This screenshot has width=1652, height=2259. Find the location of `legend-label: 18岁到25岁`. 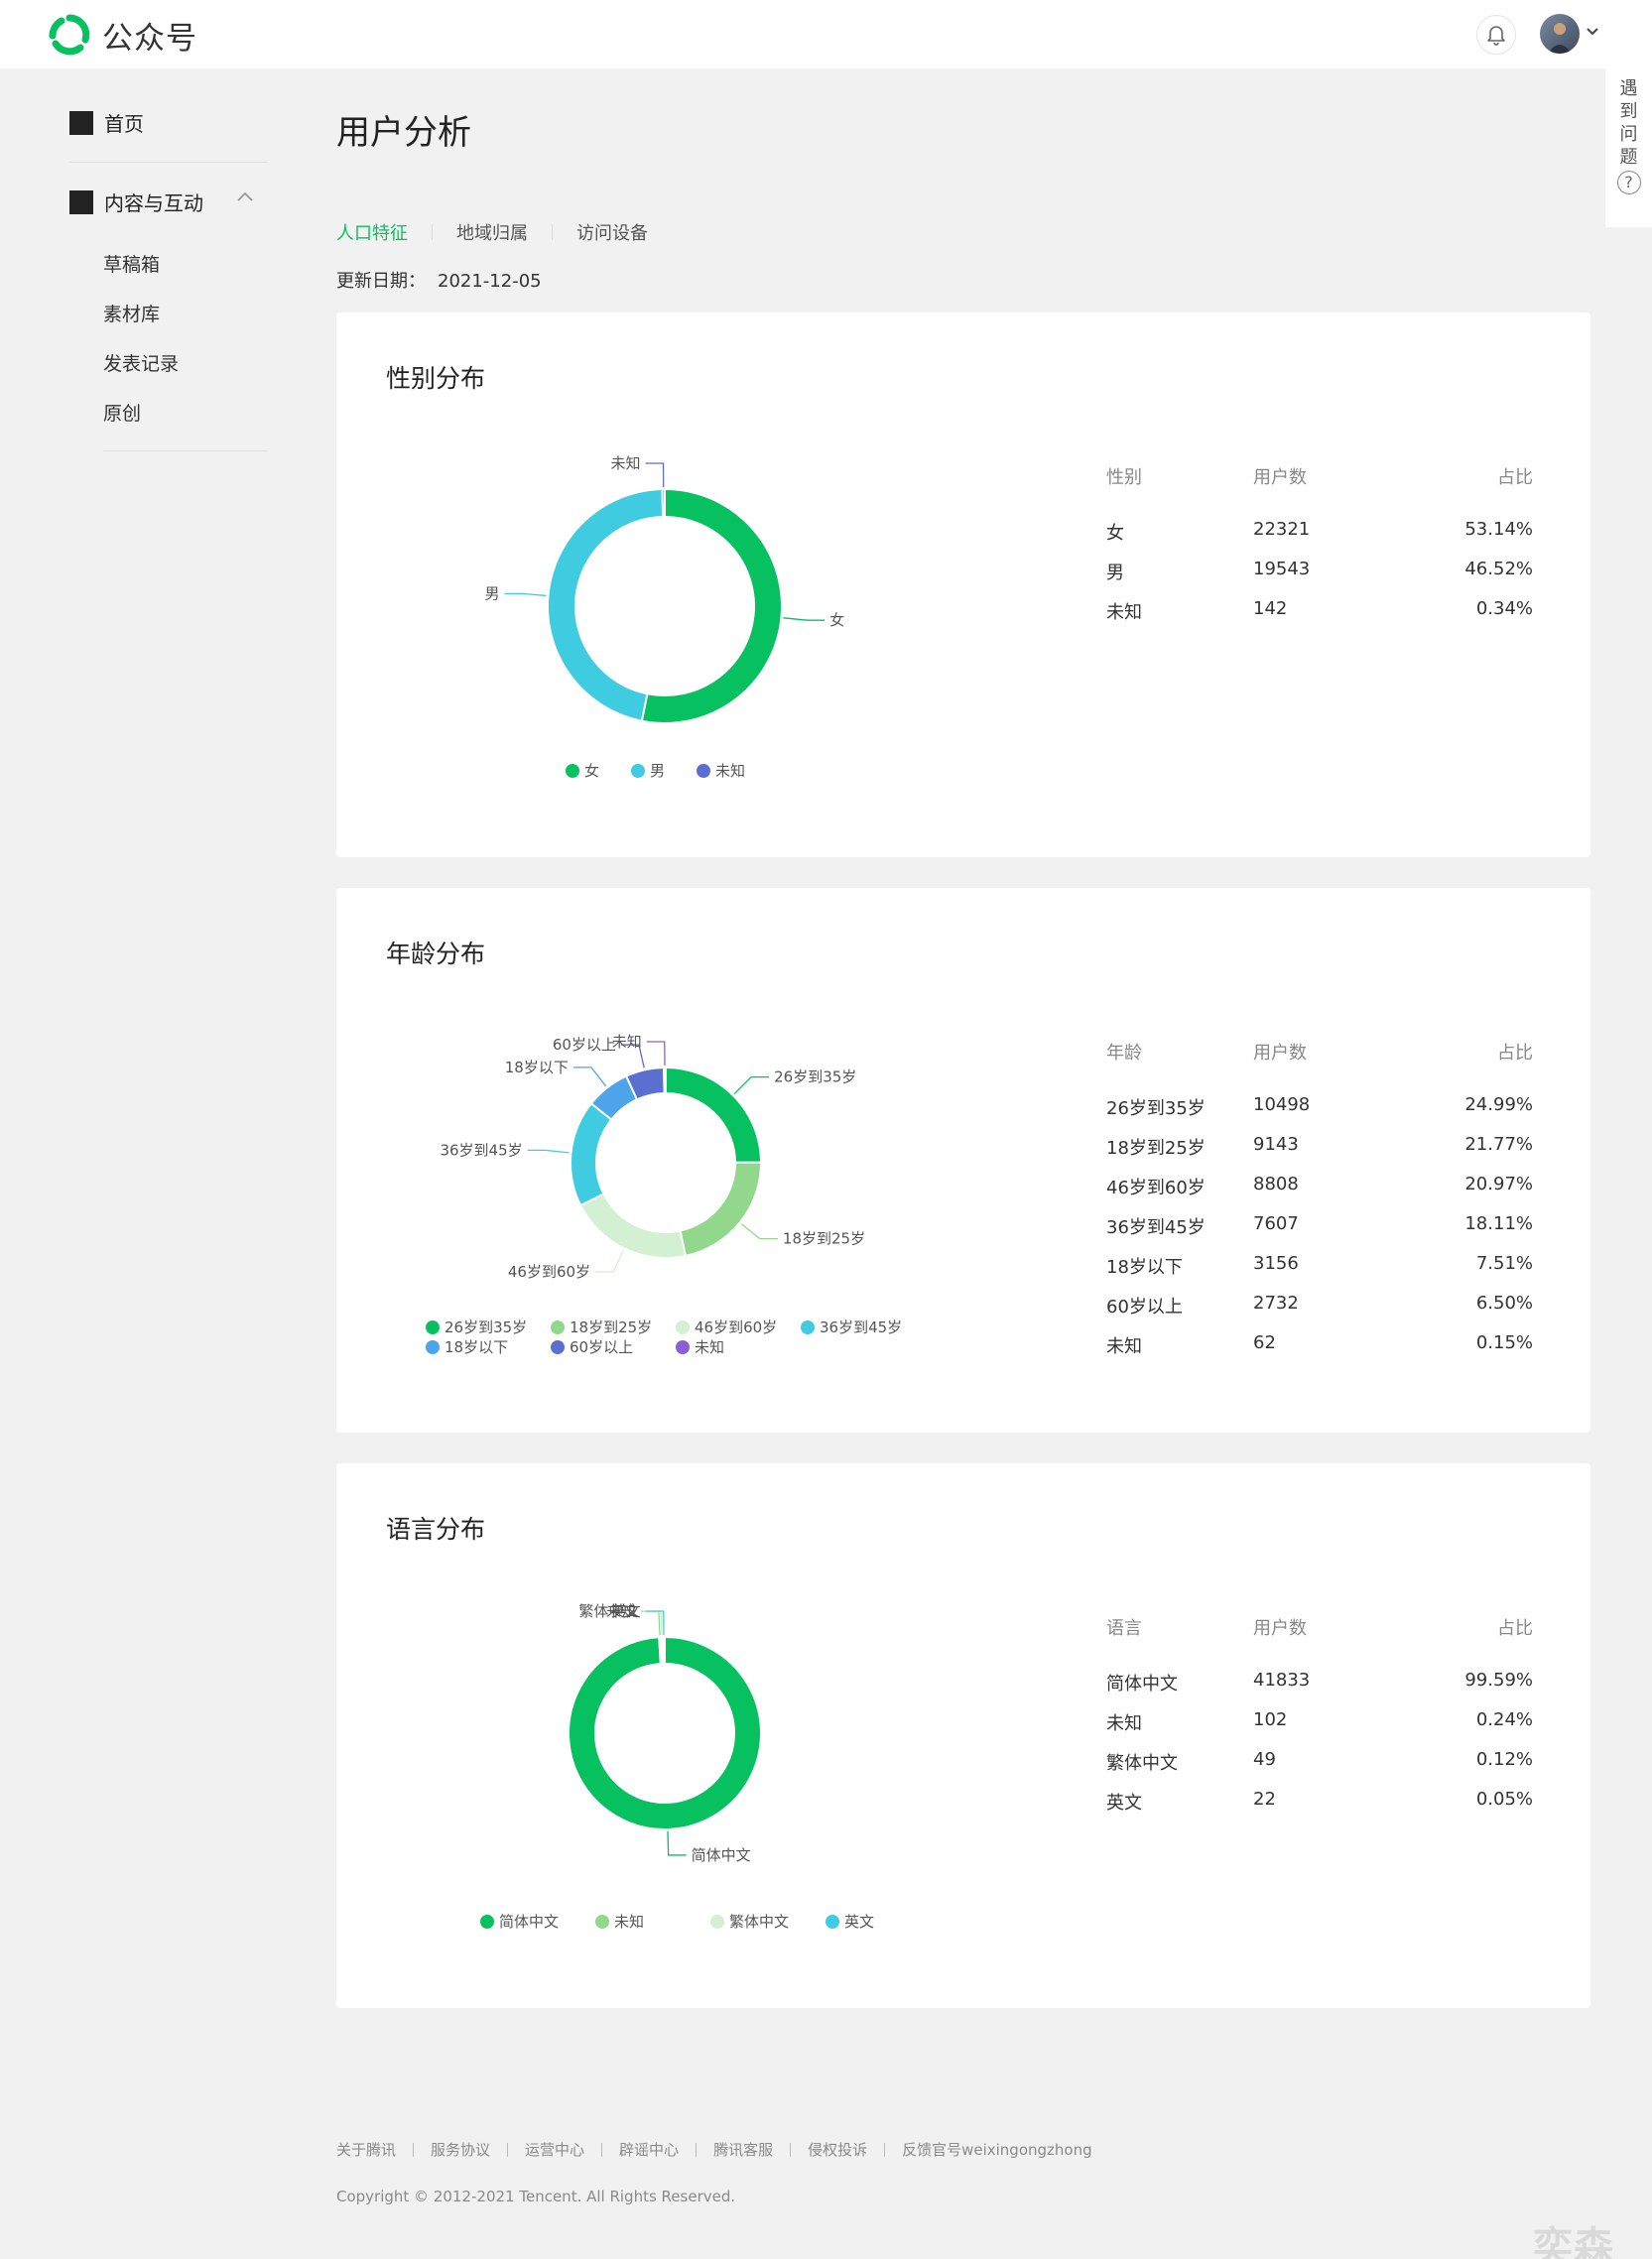

legend-label: 18岁到25岁 is located at coordinates (611, 1327).